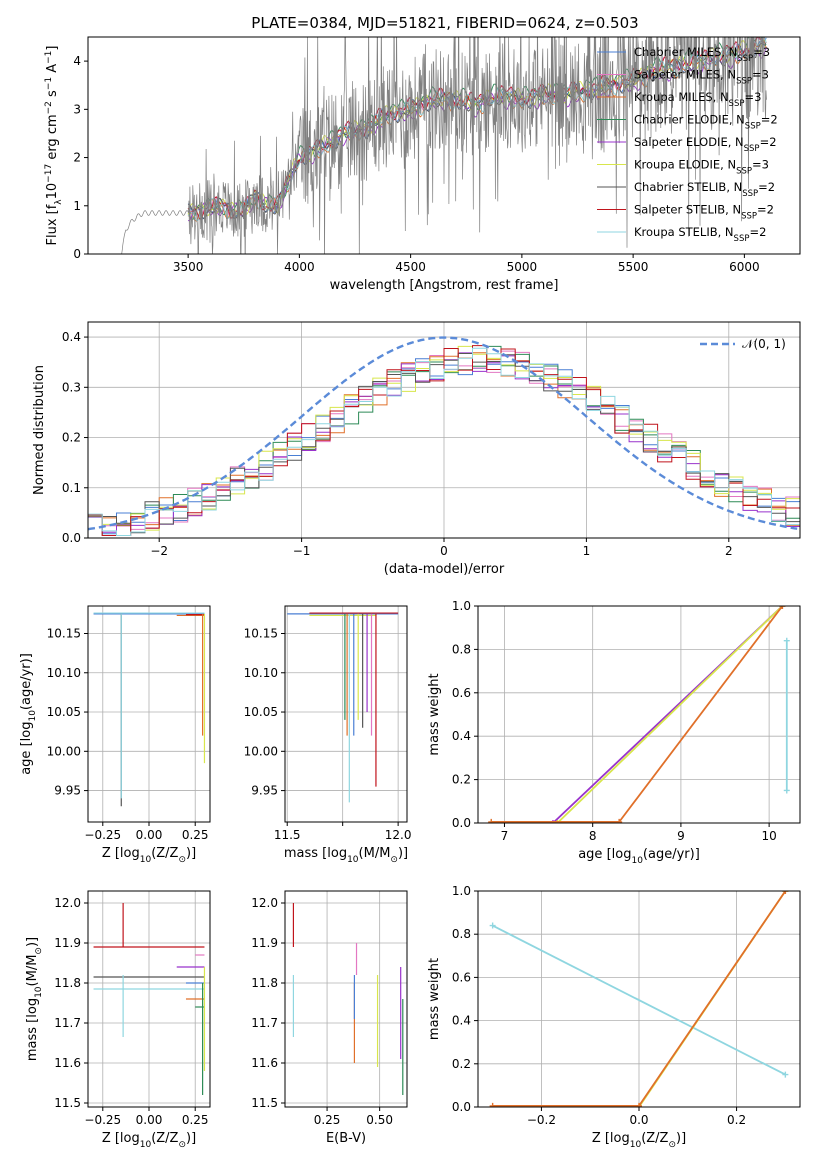 The image size is (819, 1170). Describe the element at coordinates (704, 189) in the screenshot. I see `legend-entry: Chabrier STELIB, NSSP=2` at that location.